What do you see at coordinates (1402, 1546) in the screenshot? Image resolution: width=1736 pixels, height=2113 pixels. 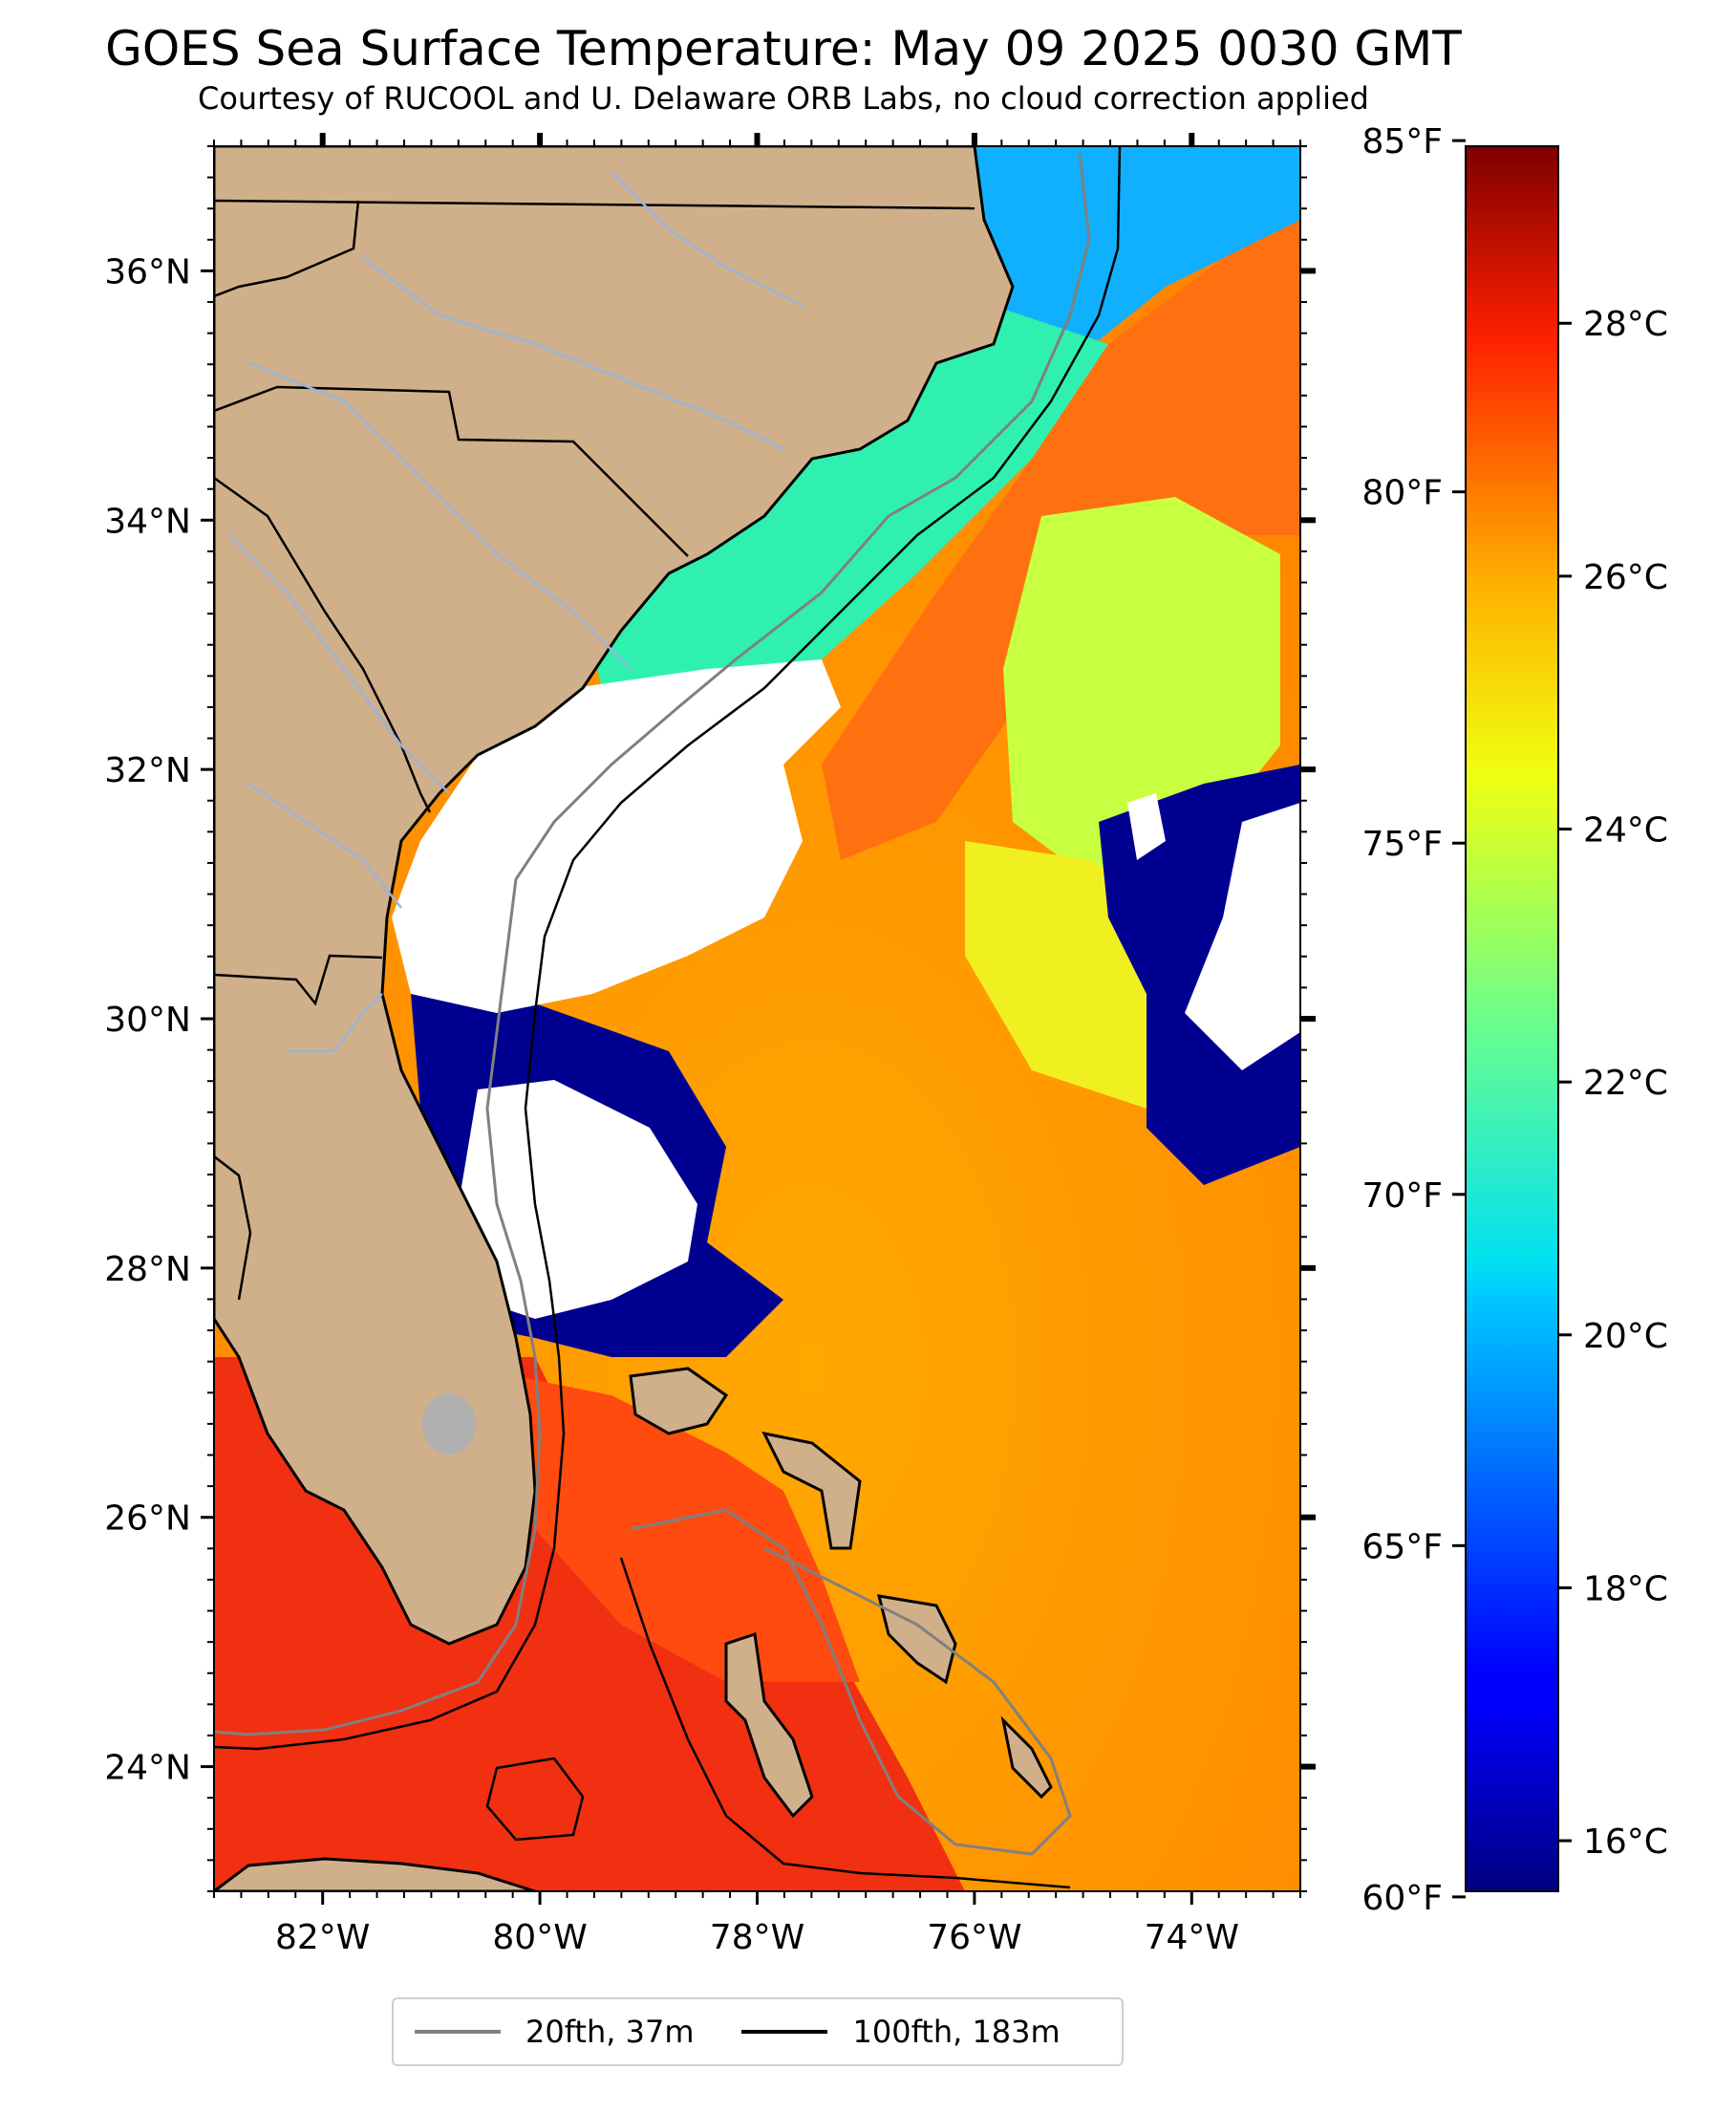 I see `fahrenheit-tick-label-1: 65°F` at bounding box center [1402, 1546].